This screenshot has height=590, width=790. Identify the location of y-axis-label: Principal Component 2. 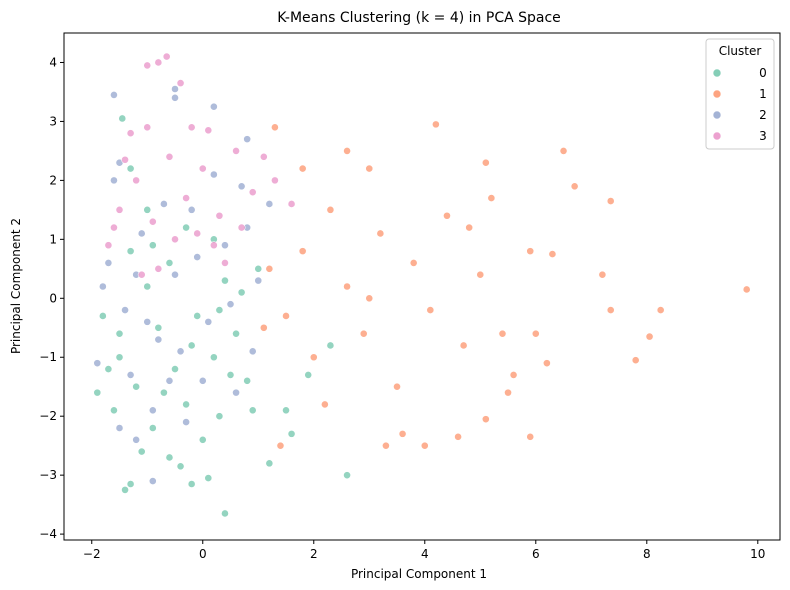
(16, 286).